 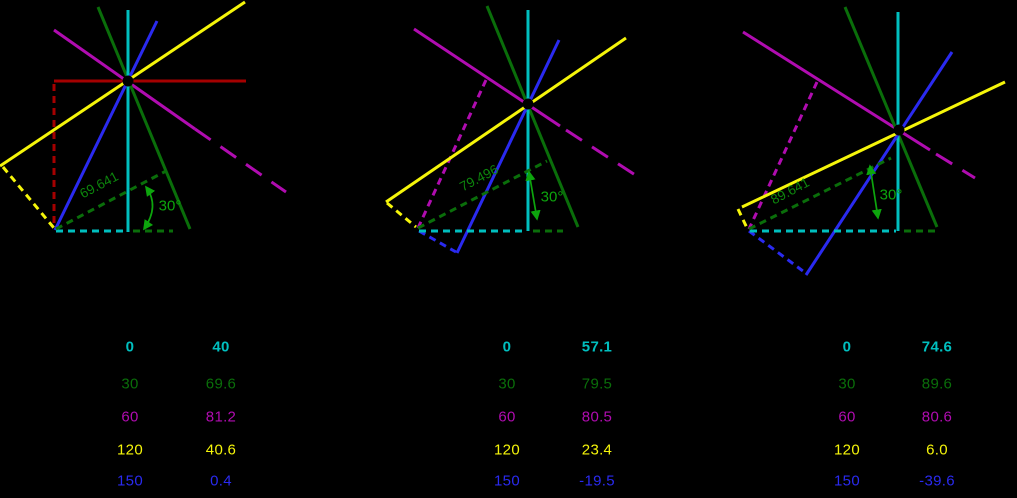 I want to click on gauge-reading-cell: 80.6, so click(x=937, y=417).